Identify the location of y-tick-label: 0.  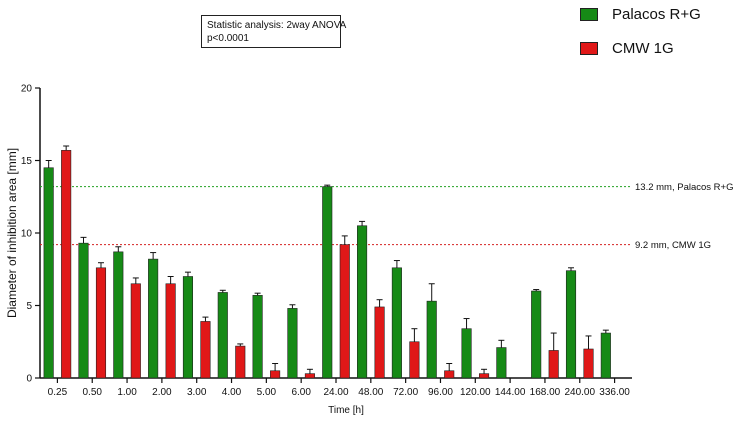
(29, 379).